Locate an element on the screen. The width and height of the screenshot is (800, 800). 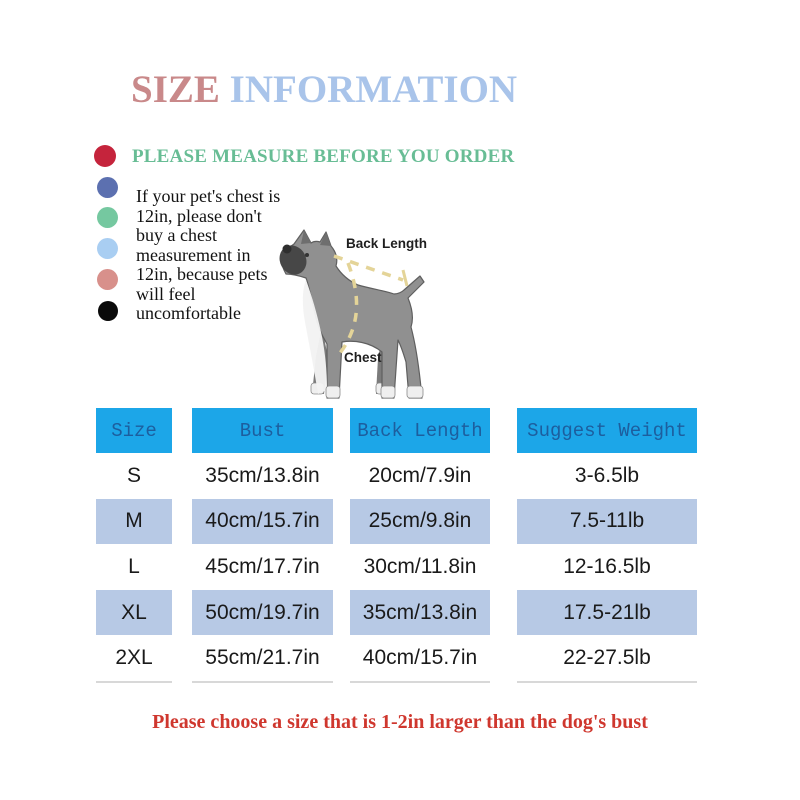
table-cell: 50cm/19.7in is located at coordinates (262, 612).